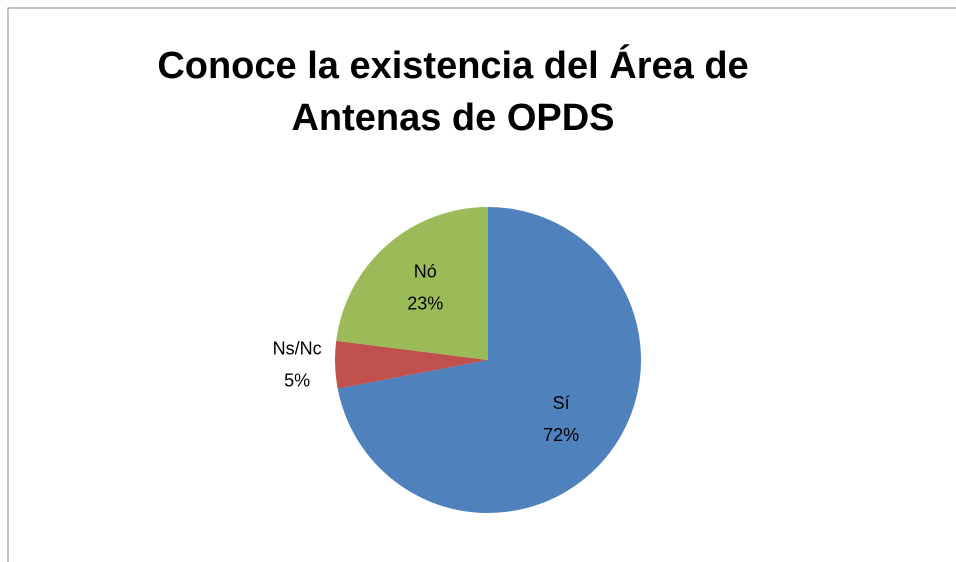  Describe the element at coordinates (561, 403) in the screenshot. I see `slice-label: Sí` at that location.